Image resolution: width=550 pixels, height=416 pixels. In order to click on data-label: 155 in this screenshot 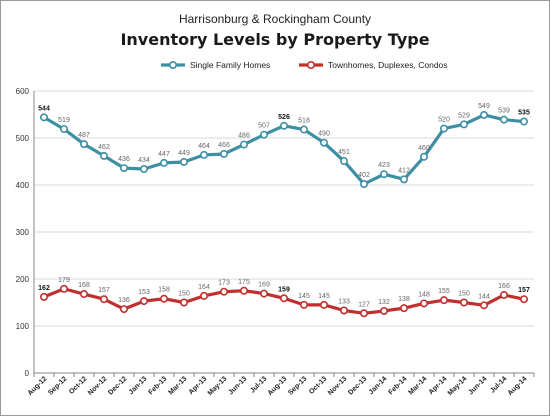, I will do `click(444, 291)`.